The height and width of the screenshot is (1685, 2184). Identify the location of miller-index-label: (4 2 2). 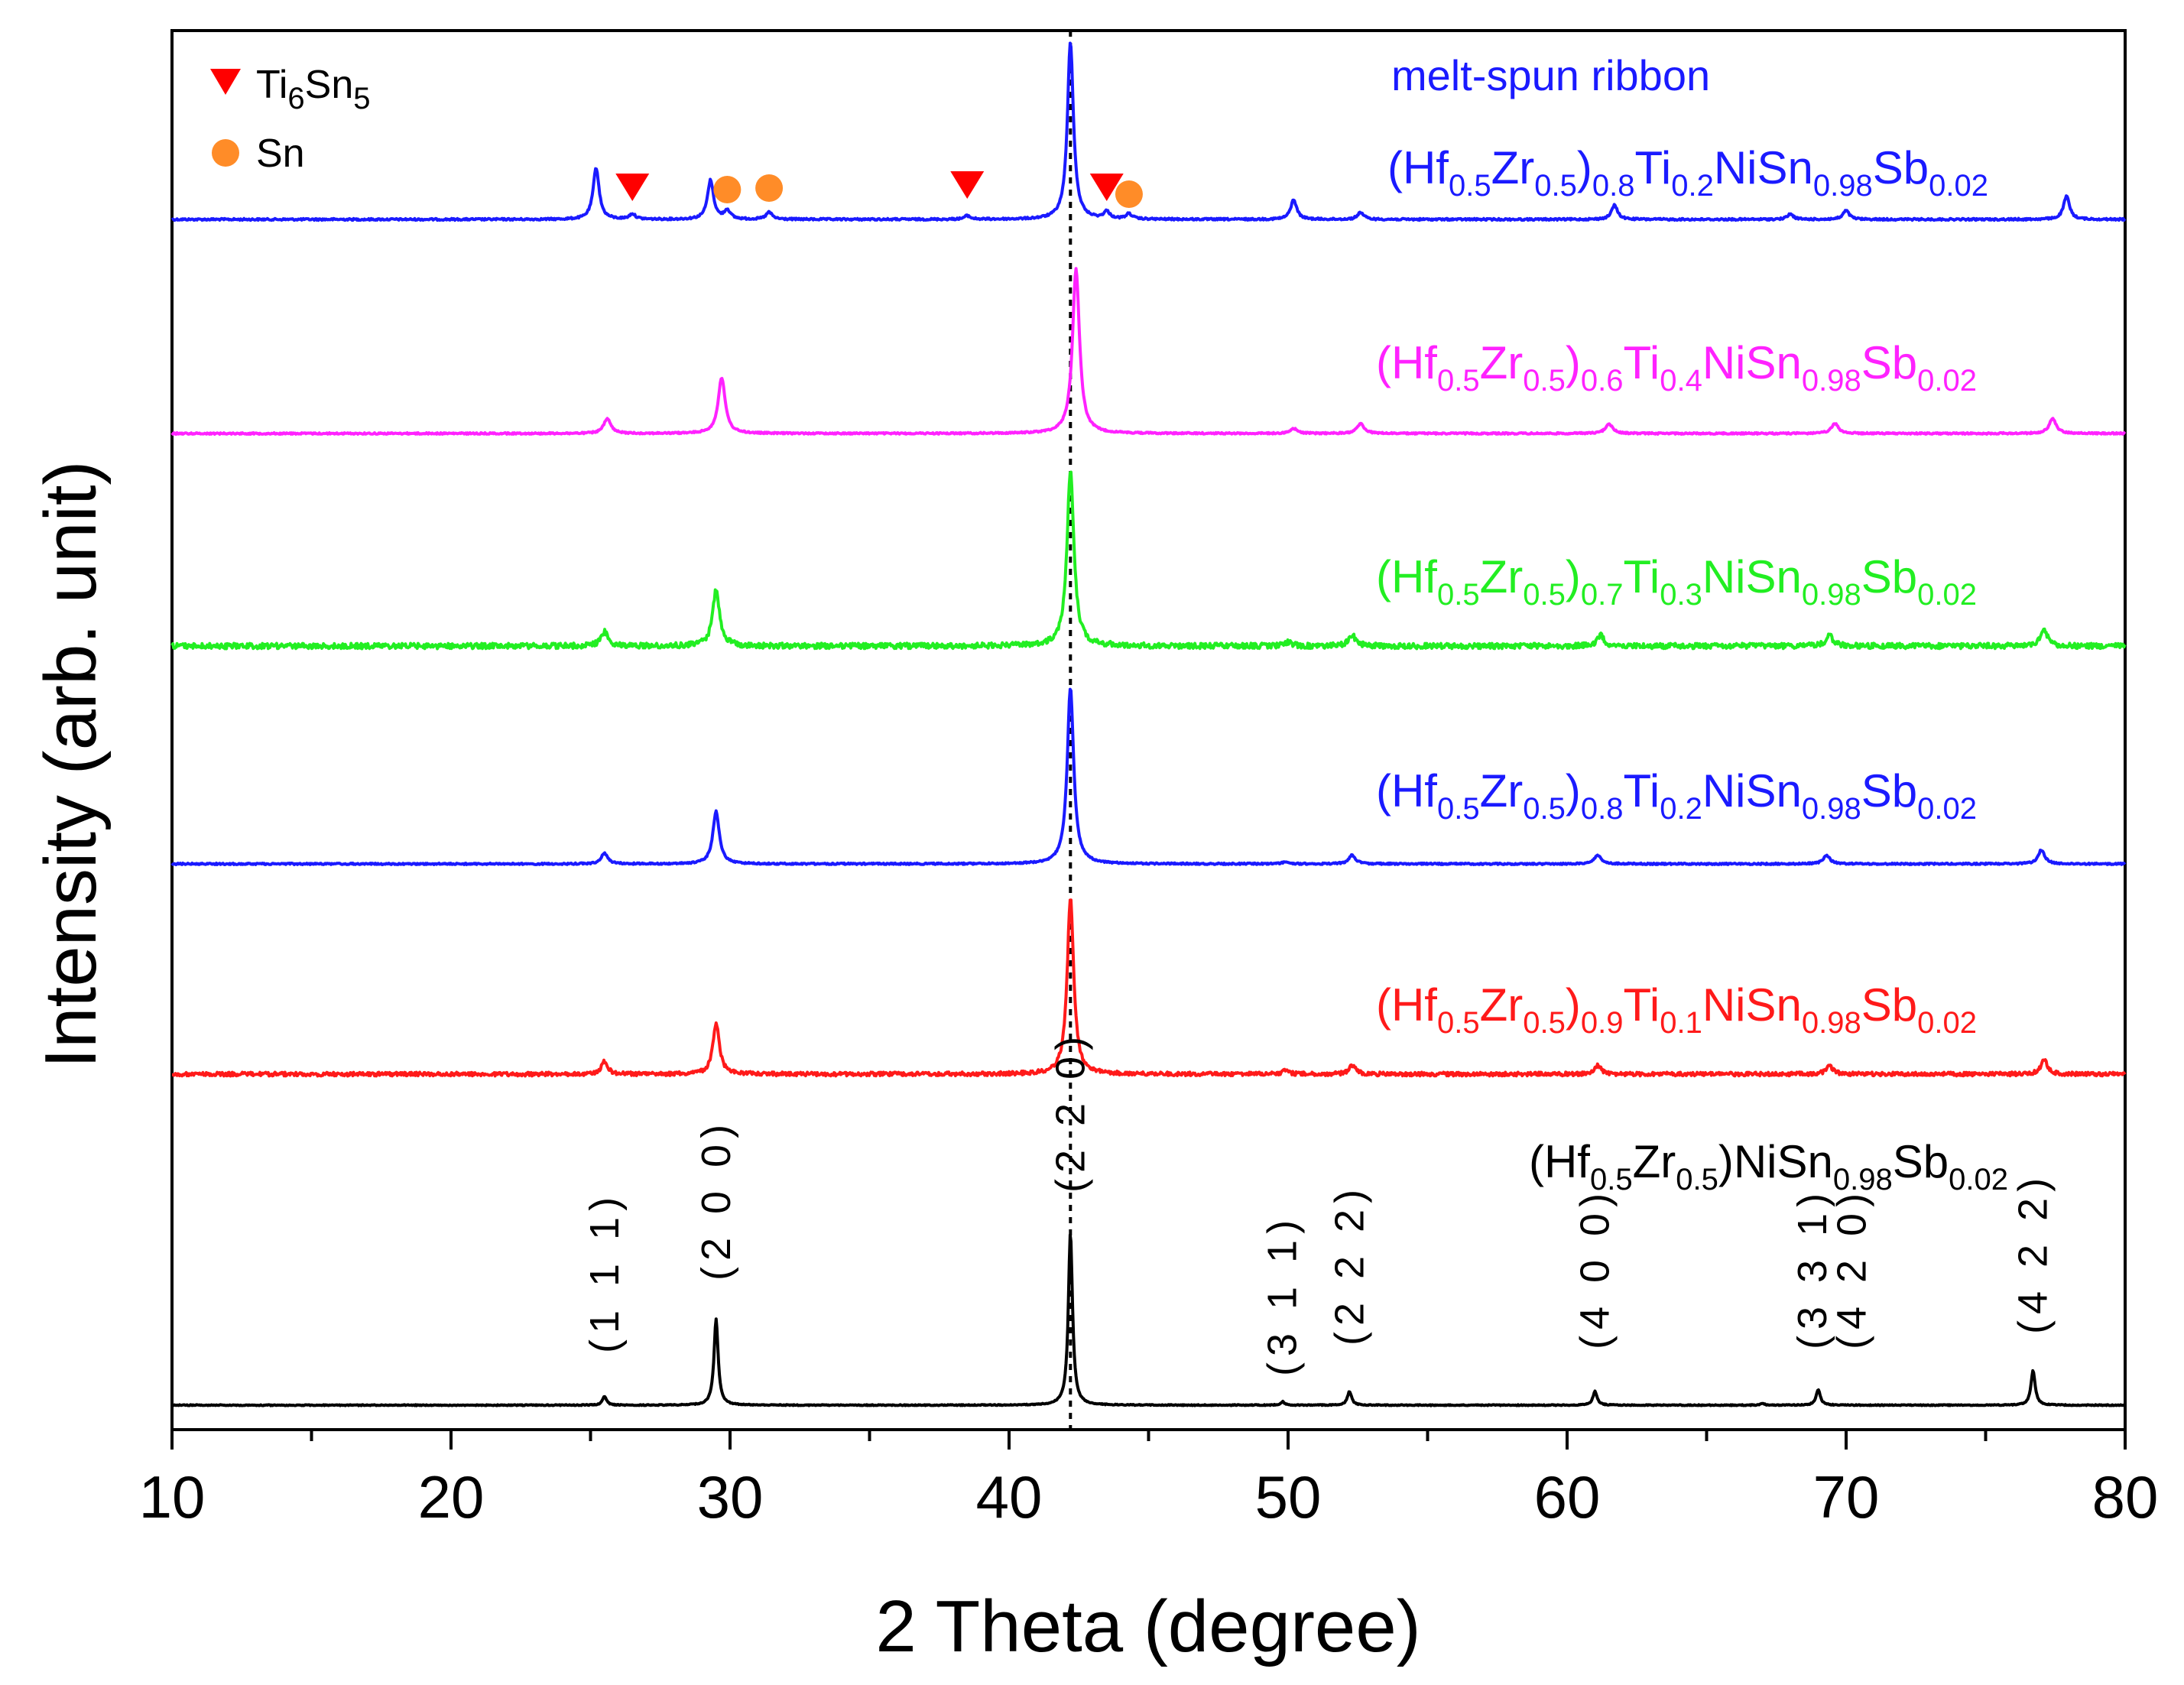
(2033, 1253).